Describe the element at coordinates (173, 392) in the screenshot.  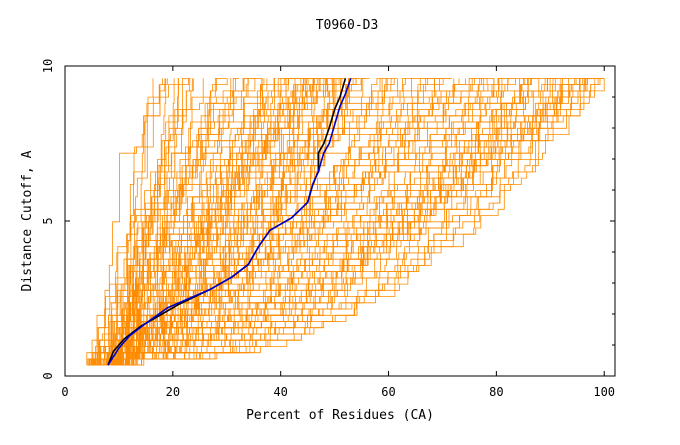
I see `x-tick-label: 20` at that location.